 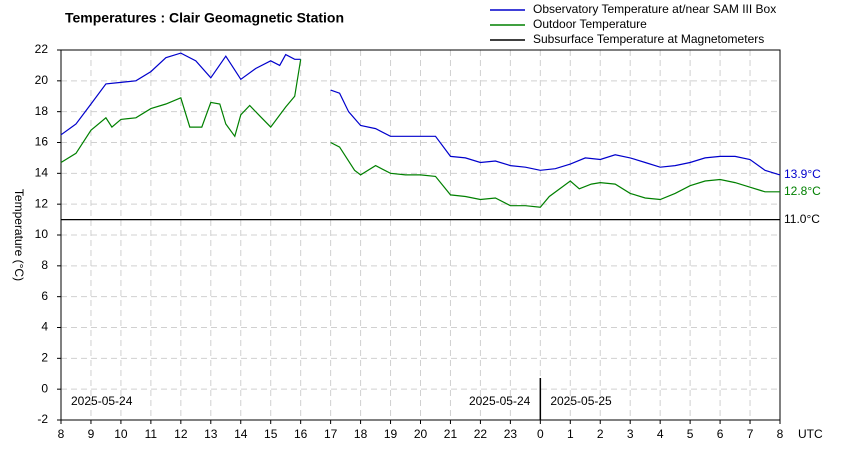 What do you see at coordinates (42, 173) in the screenshot?
I see `y-tick-label: 14` at bounding box center [42, 173].